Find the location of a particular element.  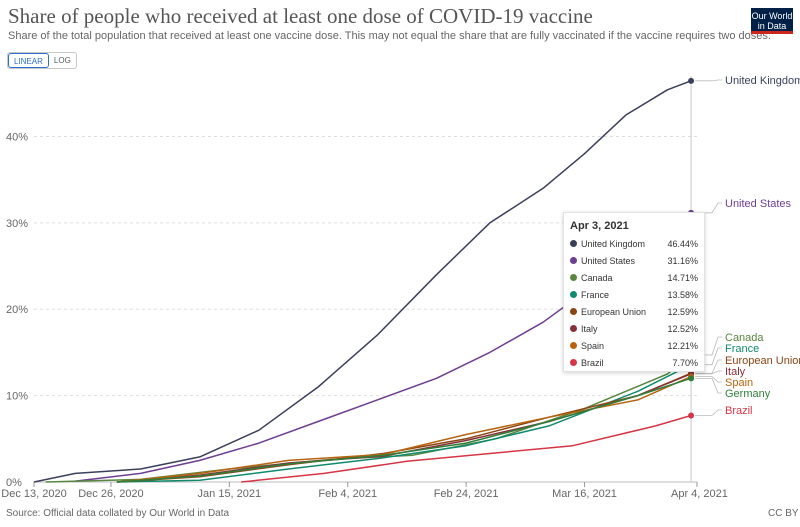

tooltip-country: Italy is located at coordinates (589, 329).